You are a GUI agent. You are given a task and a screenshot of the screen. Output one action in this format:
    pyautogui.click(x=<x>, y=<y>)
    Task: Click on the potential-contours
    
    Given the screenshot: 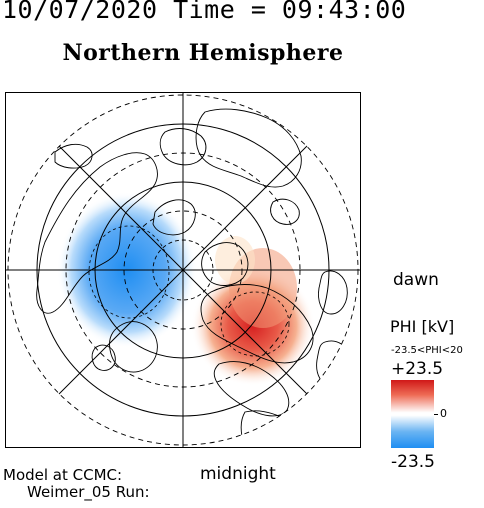 What is the action you would take?
    pyautogui.click(x=189, y=291)
    